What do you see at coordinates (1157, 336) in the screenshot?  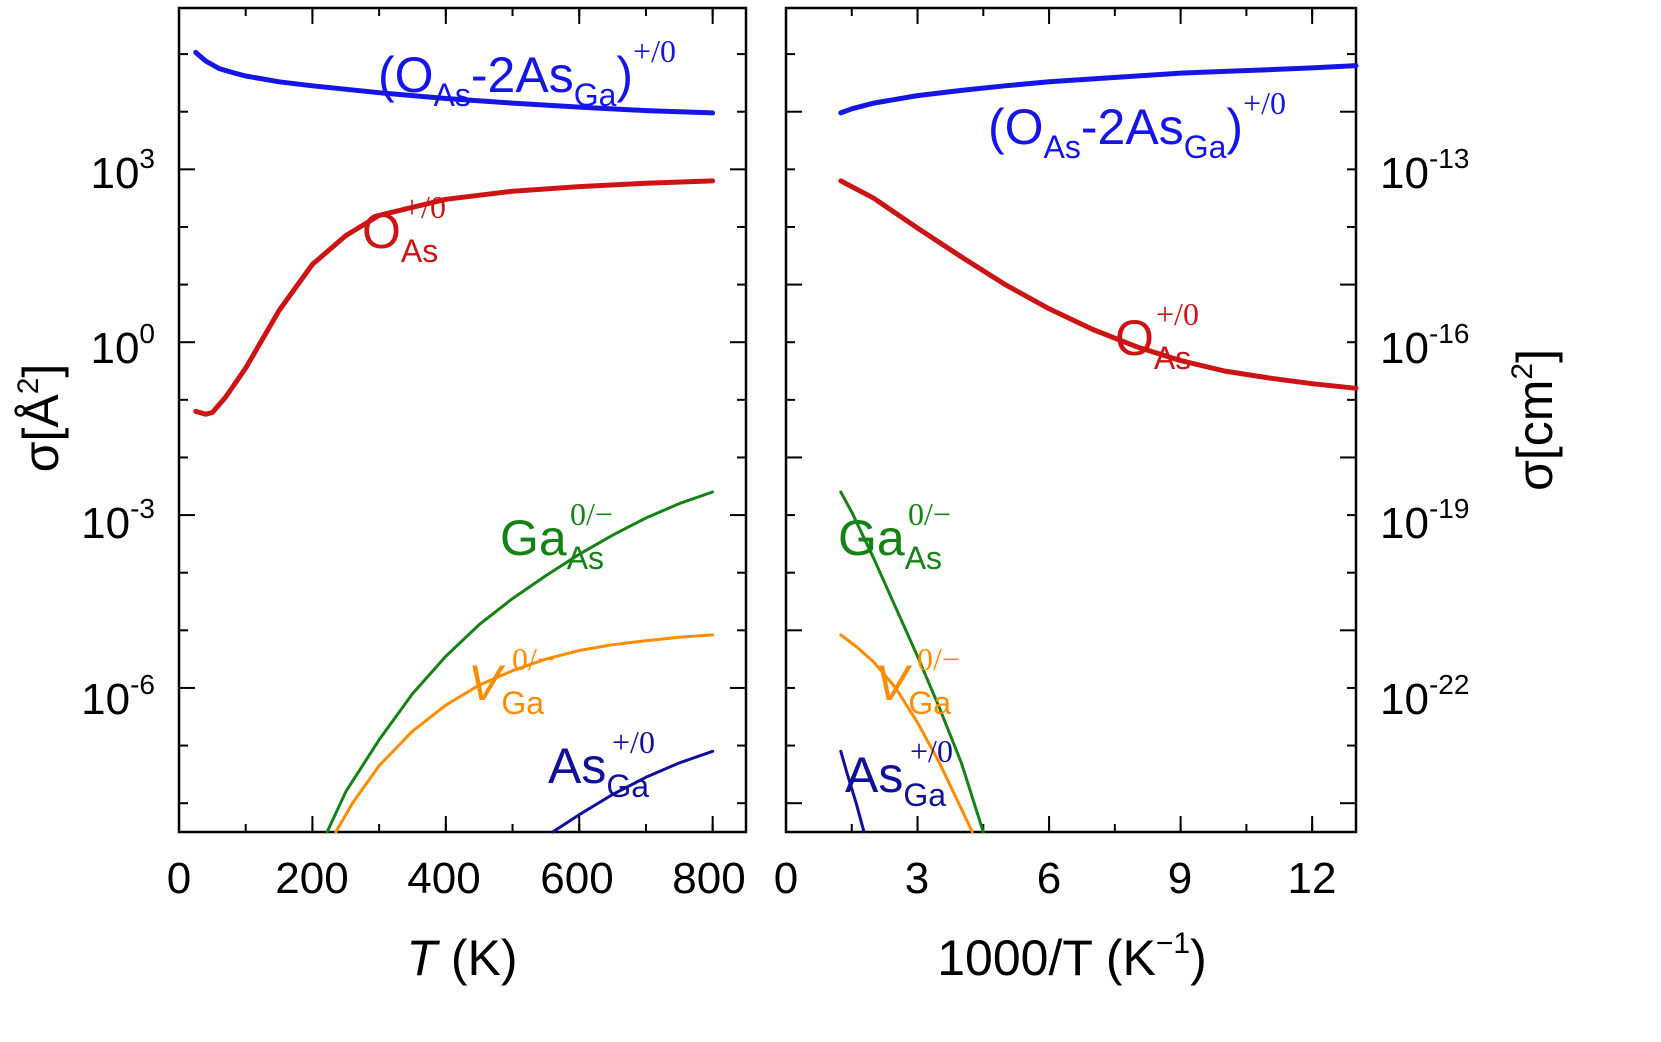 I see `right-label-oas: OAs+/0` at bounding box center [1157, 336].